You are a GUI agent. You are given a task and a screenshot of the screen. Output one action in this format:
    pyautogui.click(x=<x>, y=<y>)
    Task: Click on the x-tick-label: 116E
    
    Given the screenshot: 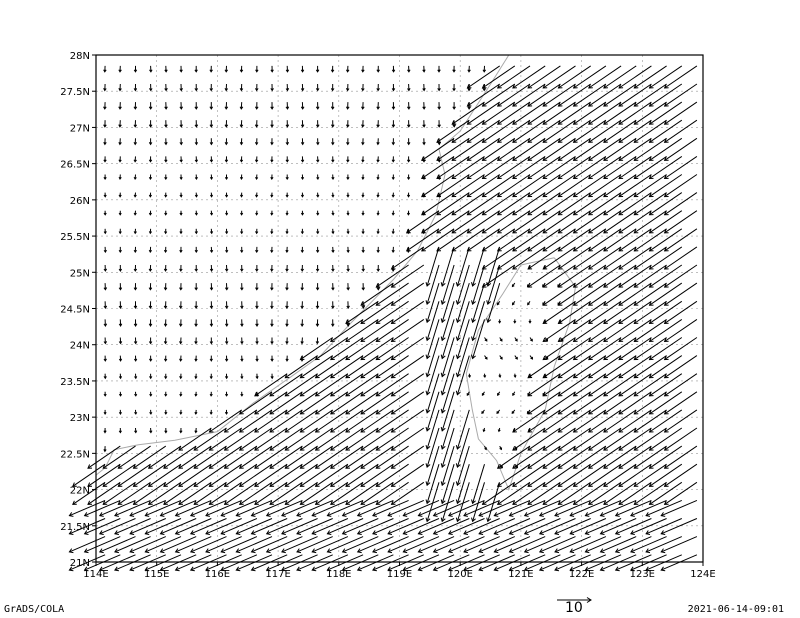 What is the action you would take?
    pyautogui.click(x=217, y=574)
    